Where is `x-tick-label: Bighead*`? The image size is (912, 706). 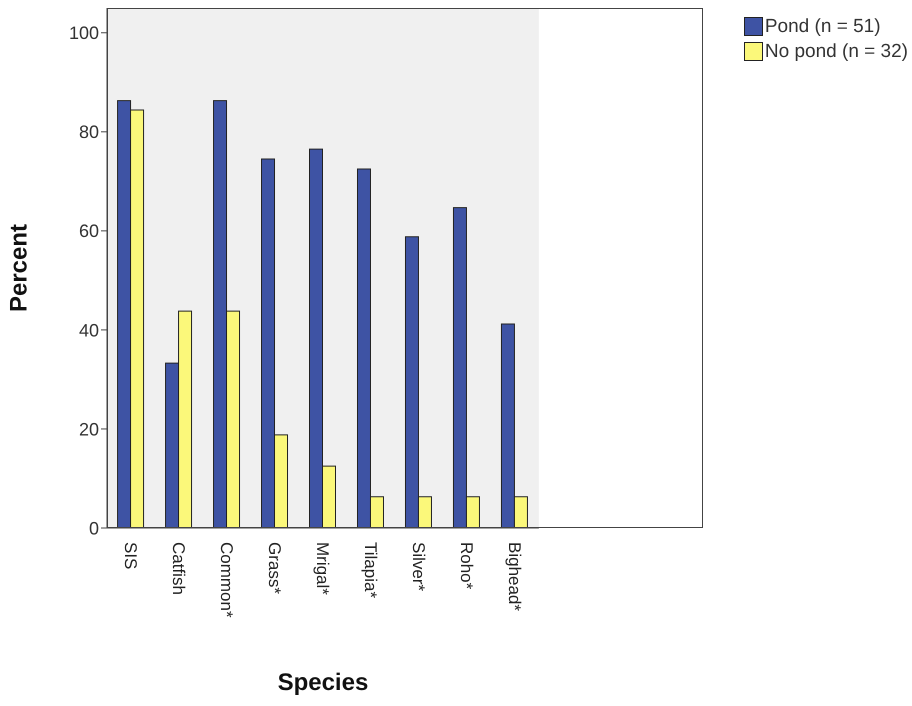 x-tick-label: Bighead* is located at coordinates (514, 577).